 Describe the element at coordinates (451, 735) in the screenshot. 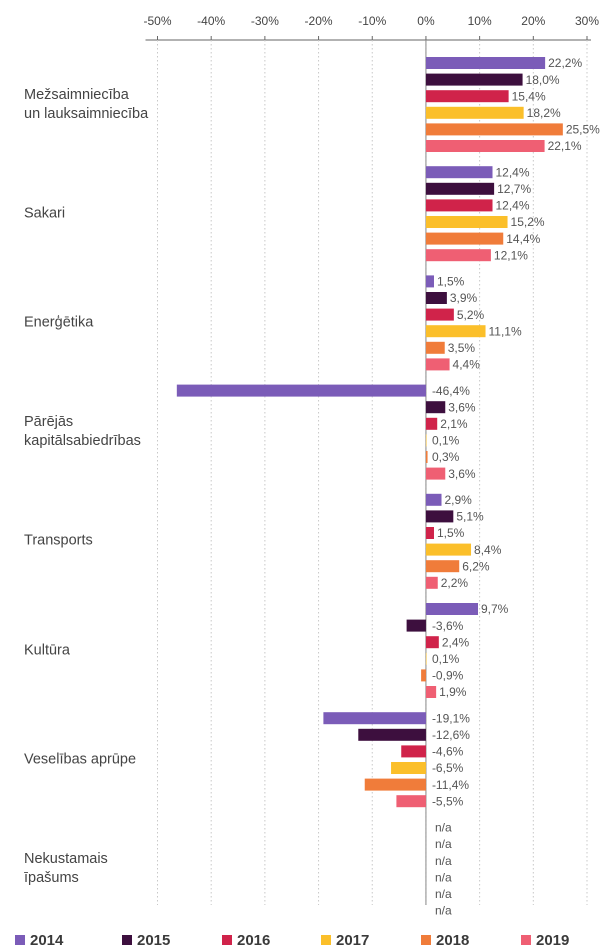

I see `value-label: -12,6%` at that location.